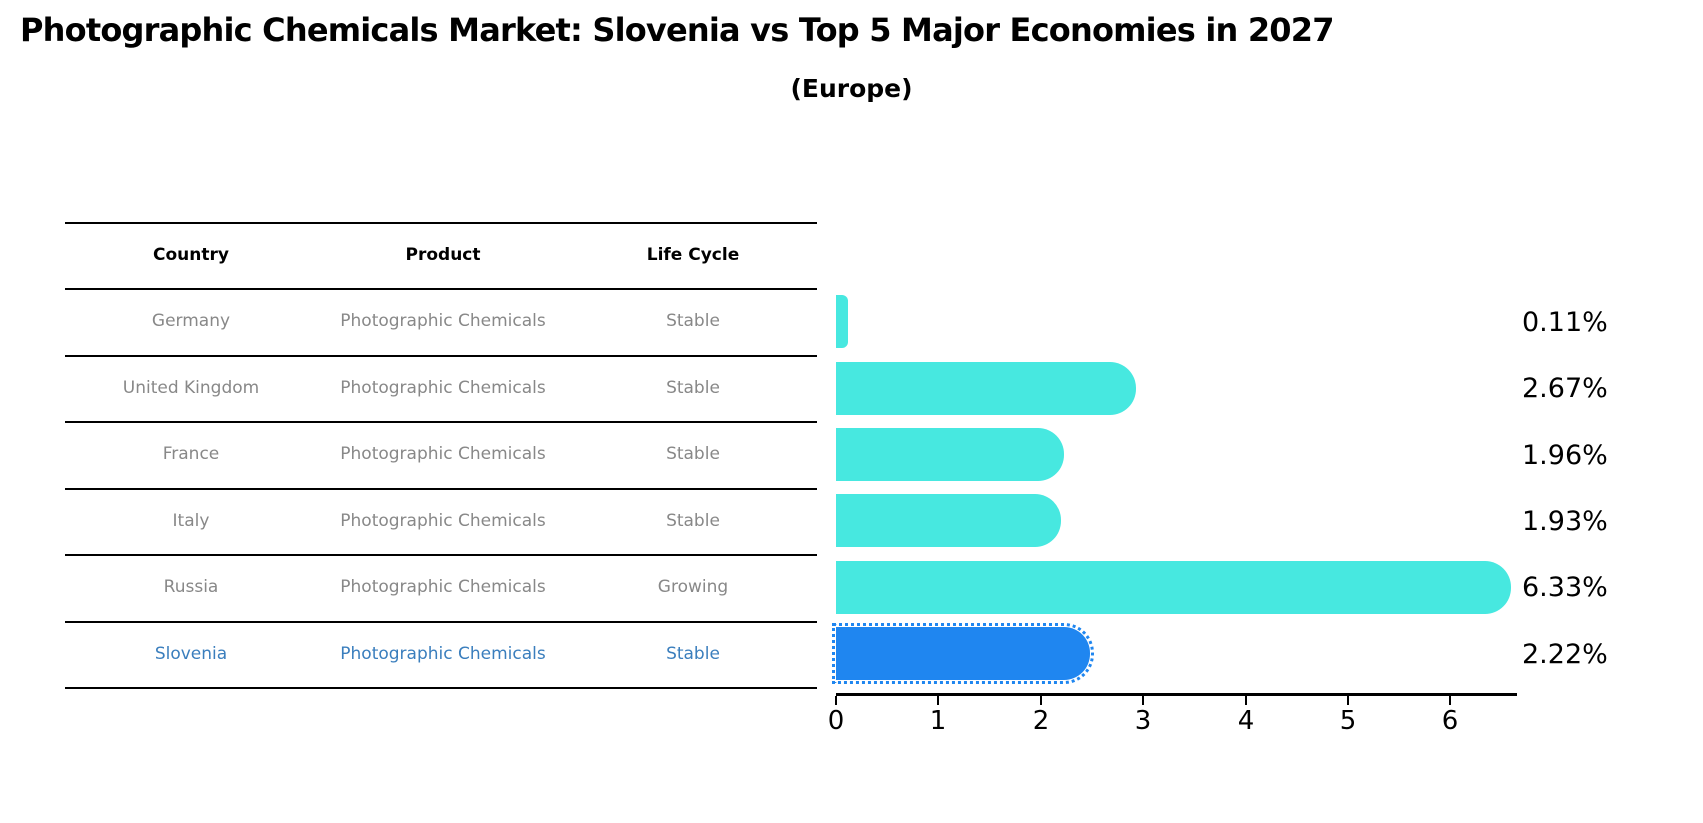  I want to click on chart-subtitle: (Europe), so click(851, 88).